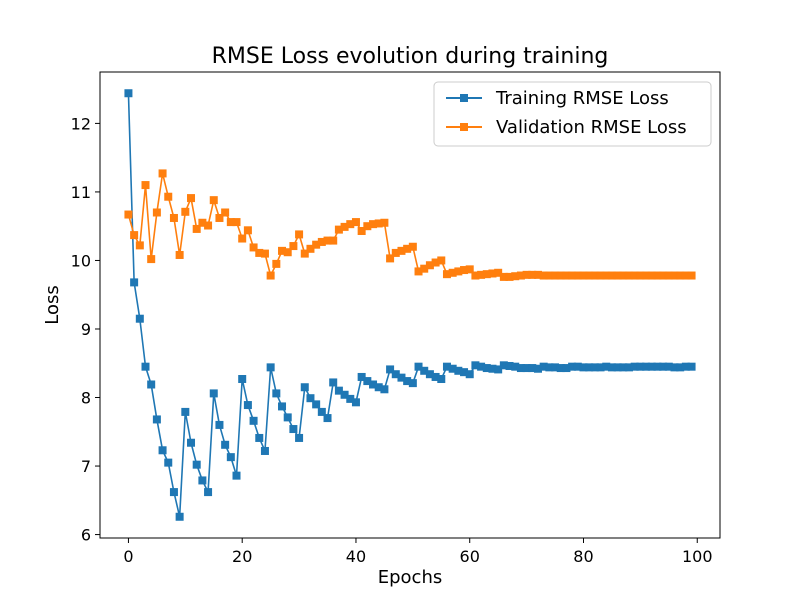 The height and width of the screenshot is (605, 800). I want to click on y-tick-label: 10, so click(81, 260).